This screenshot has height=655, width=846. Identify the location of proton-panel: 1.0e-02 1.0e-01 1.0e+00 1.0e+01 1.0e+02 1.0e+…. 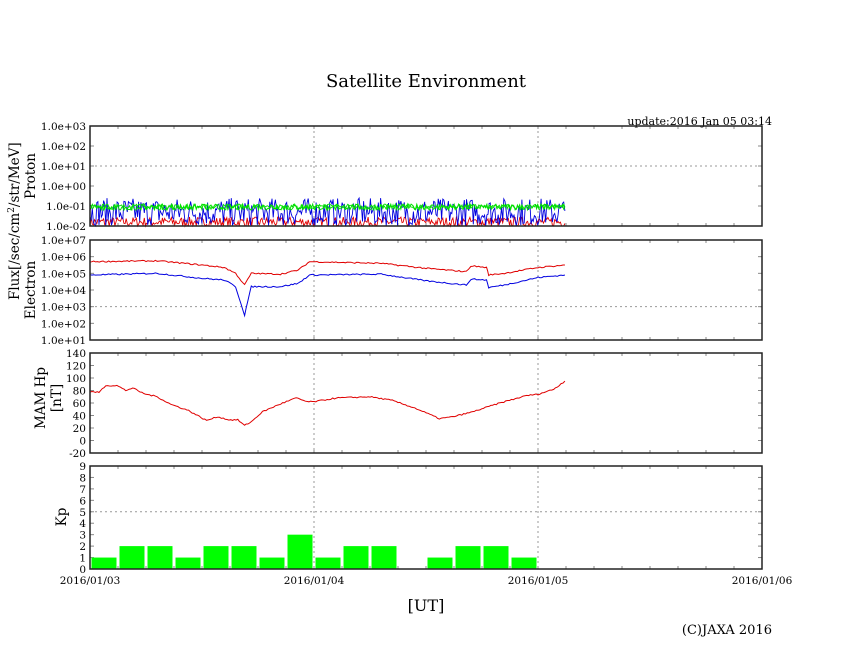
(402, 177).